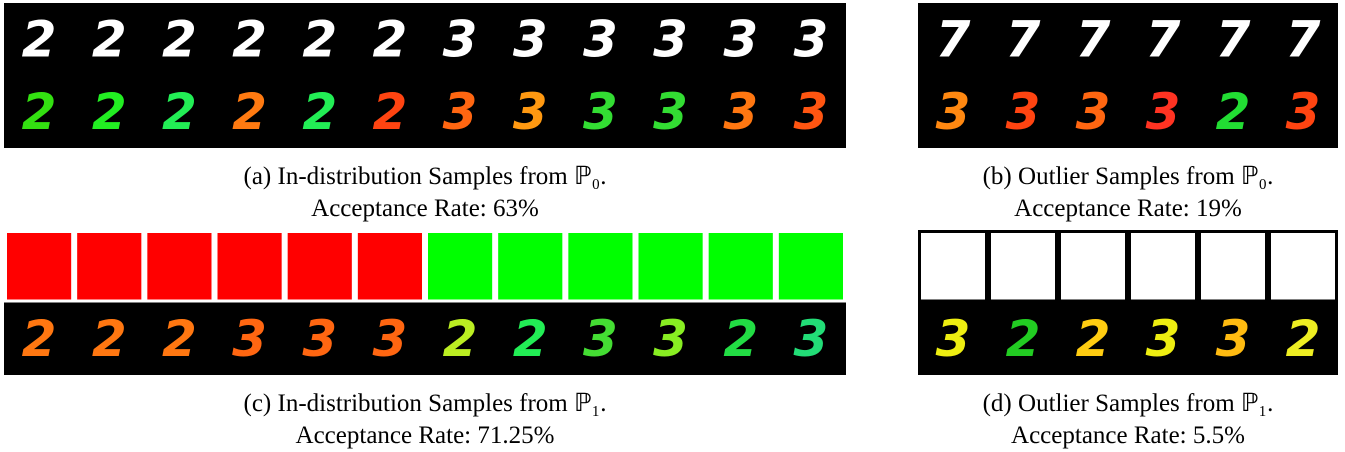 This screenshot has width=1345, height=452. Describe the element at coordinates (1128, 208) in the screenshot. I see `acceptance-rate: Acceptance Rate: 19%` at that location.